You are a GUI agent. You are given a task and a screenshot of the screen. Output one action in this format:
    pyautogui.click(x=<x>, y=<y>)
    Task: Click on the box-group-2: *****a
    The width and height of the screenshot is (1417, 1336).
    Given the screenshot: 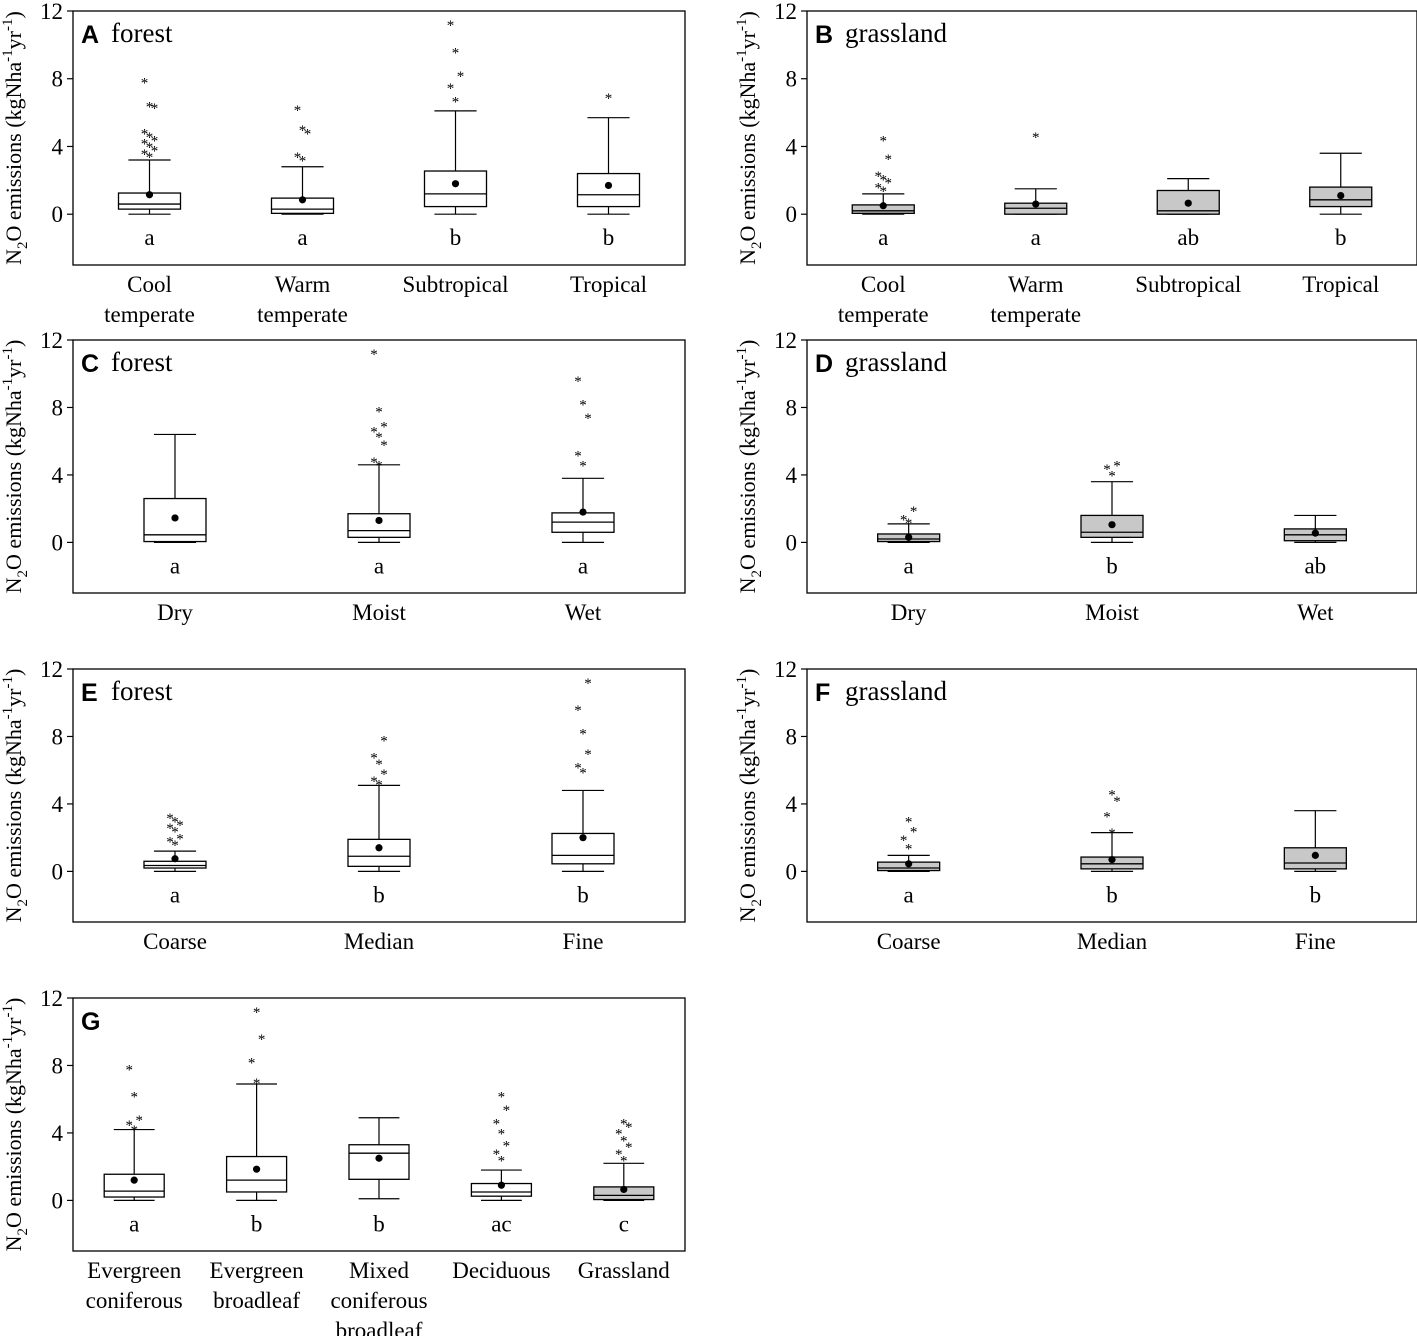 What is the action you would take?
    pyautogui.click(x=583, y=476)
    